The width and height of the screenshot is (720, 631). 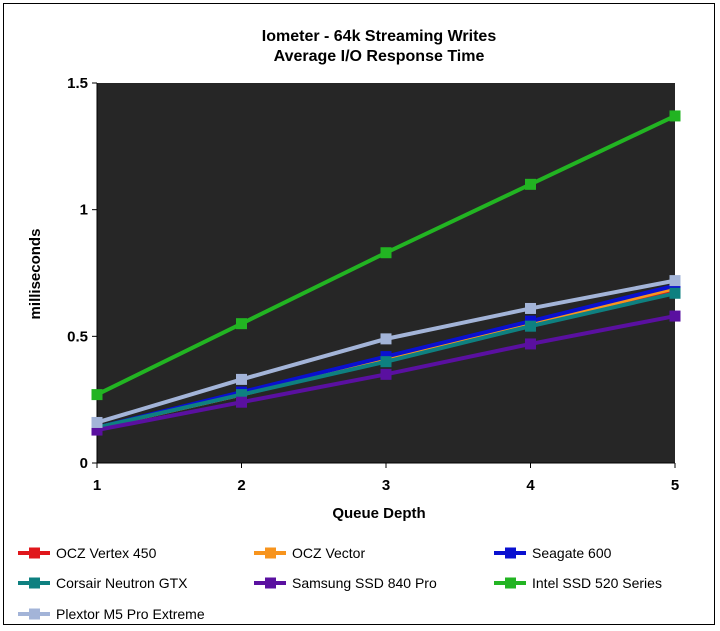 I want to click on legend-item: Intel SSD 520 Series, so click(x=578, y=583).